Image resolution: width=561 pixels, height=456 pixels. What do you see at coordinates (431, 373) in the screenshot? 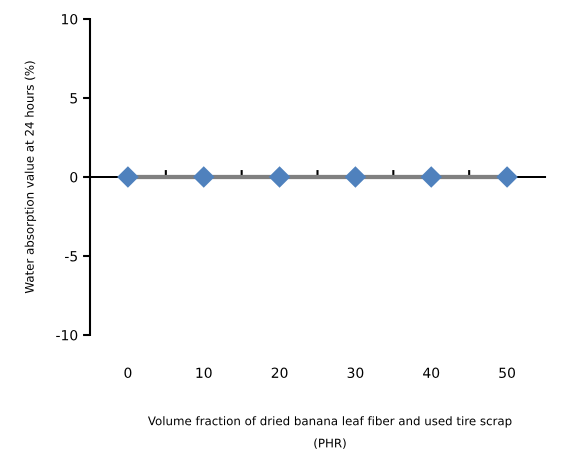
I see `x-tick-label: 40` at bounding box center [431, 373].